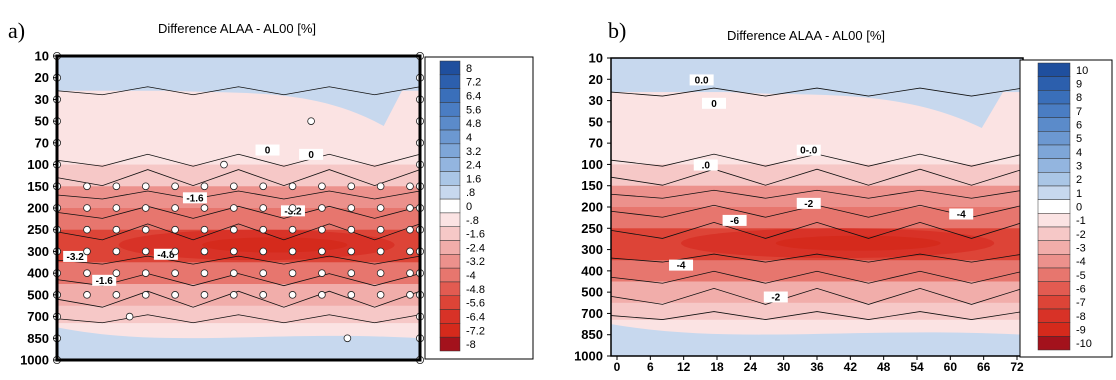 The width and height of the screenshot is (1116, 380). What do you see at coordinates (588, 356) in the screenshot?
I see `y-tick-label-b: 1000` at bounding box center [588, 356].